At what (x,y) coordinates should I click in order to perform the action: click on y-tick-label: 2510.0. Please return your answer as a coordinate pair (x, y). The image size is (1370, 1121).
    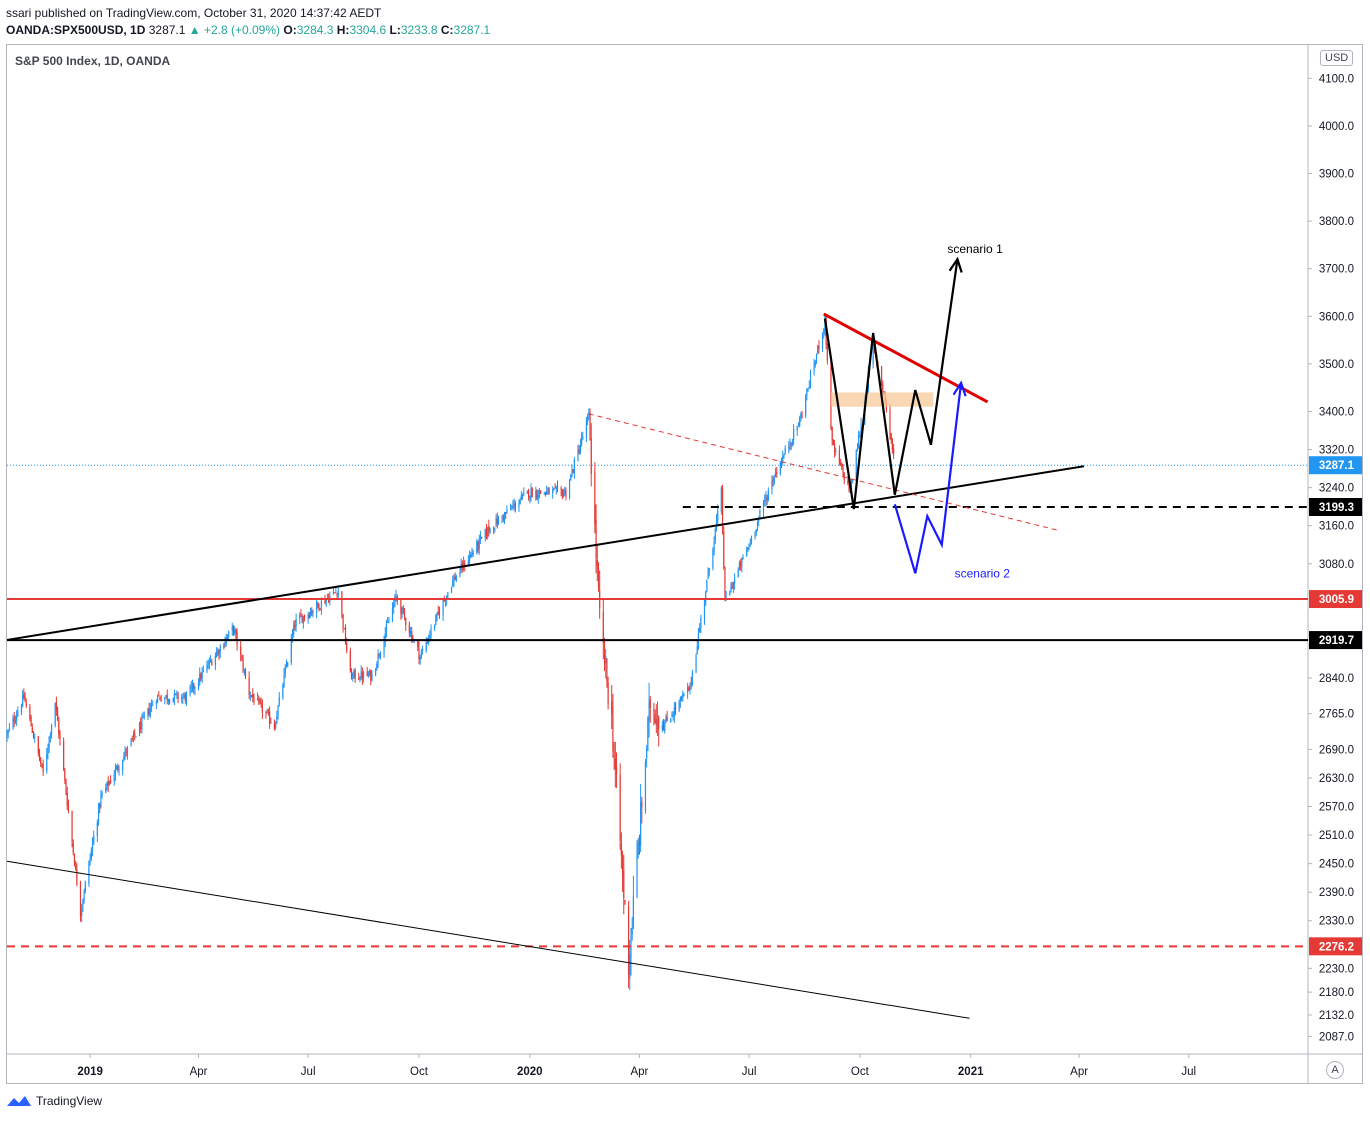
    Looking at the image, I should click on (1336, 836).